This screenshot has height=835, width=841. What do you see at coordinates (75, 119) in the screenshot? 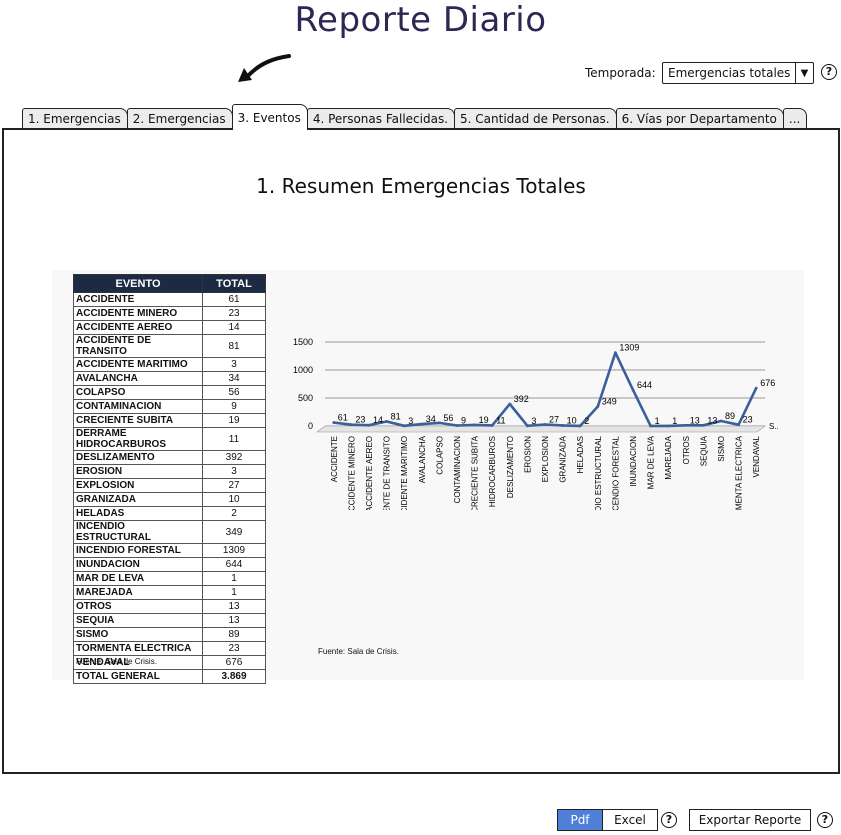
I see `tab-emergencias-1: 1. Emergencias` at bounding box center [75, 119].